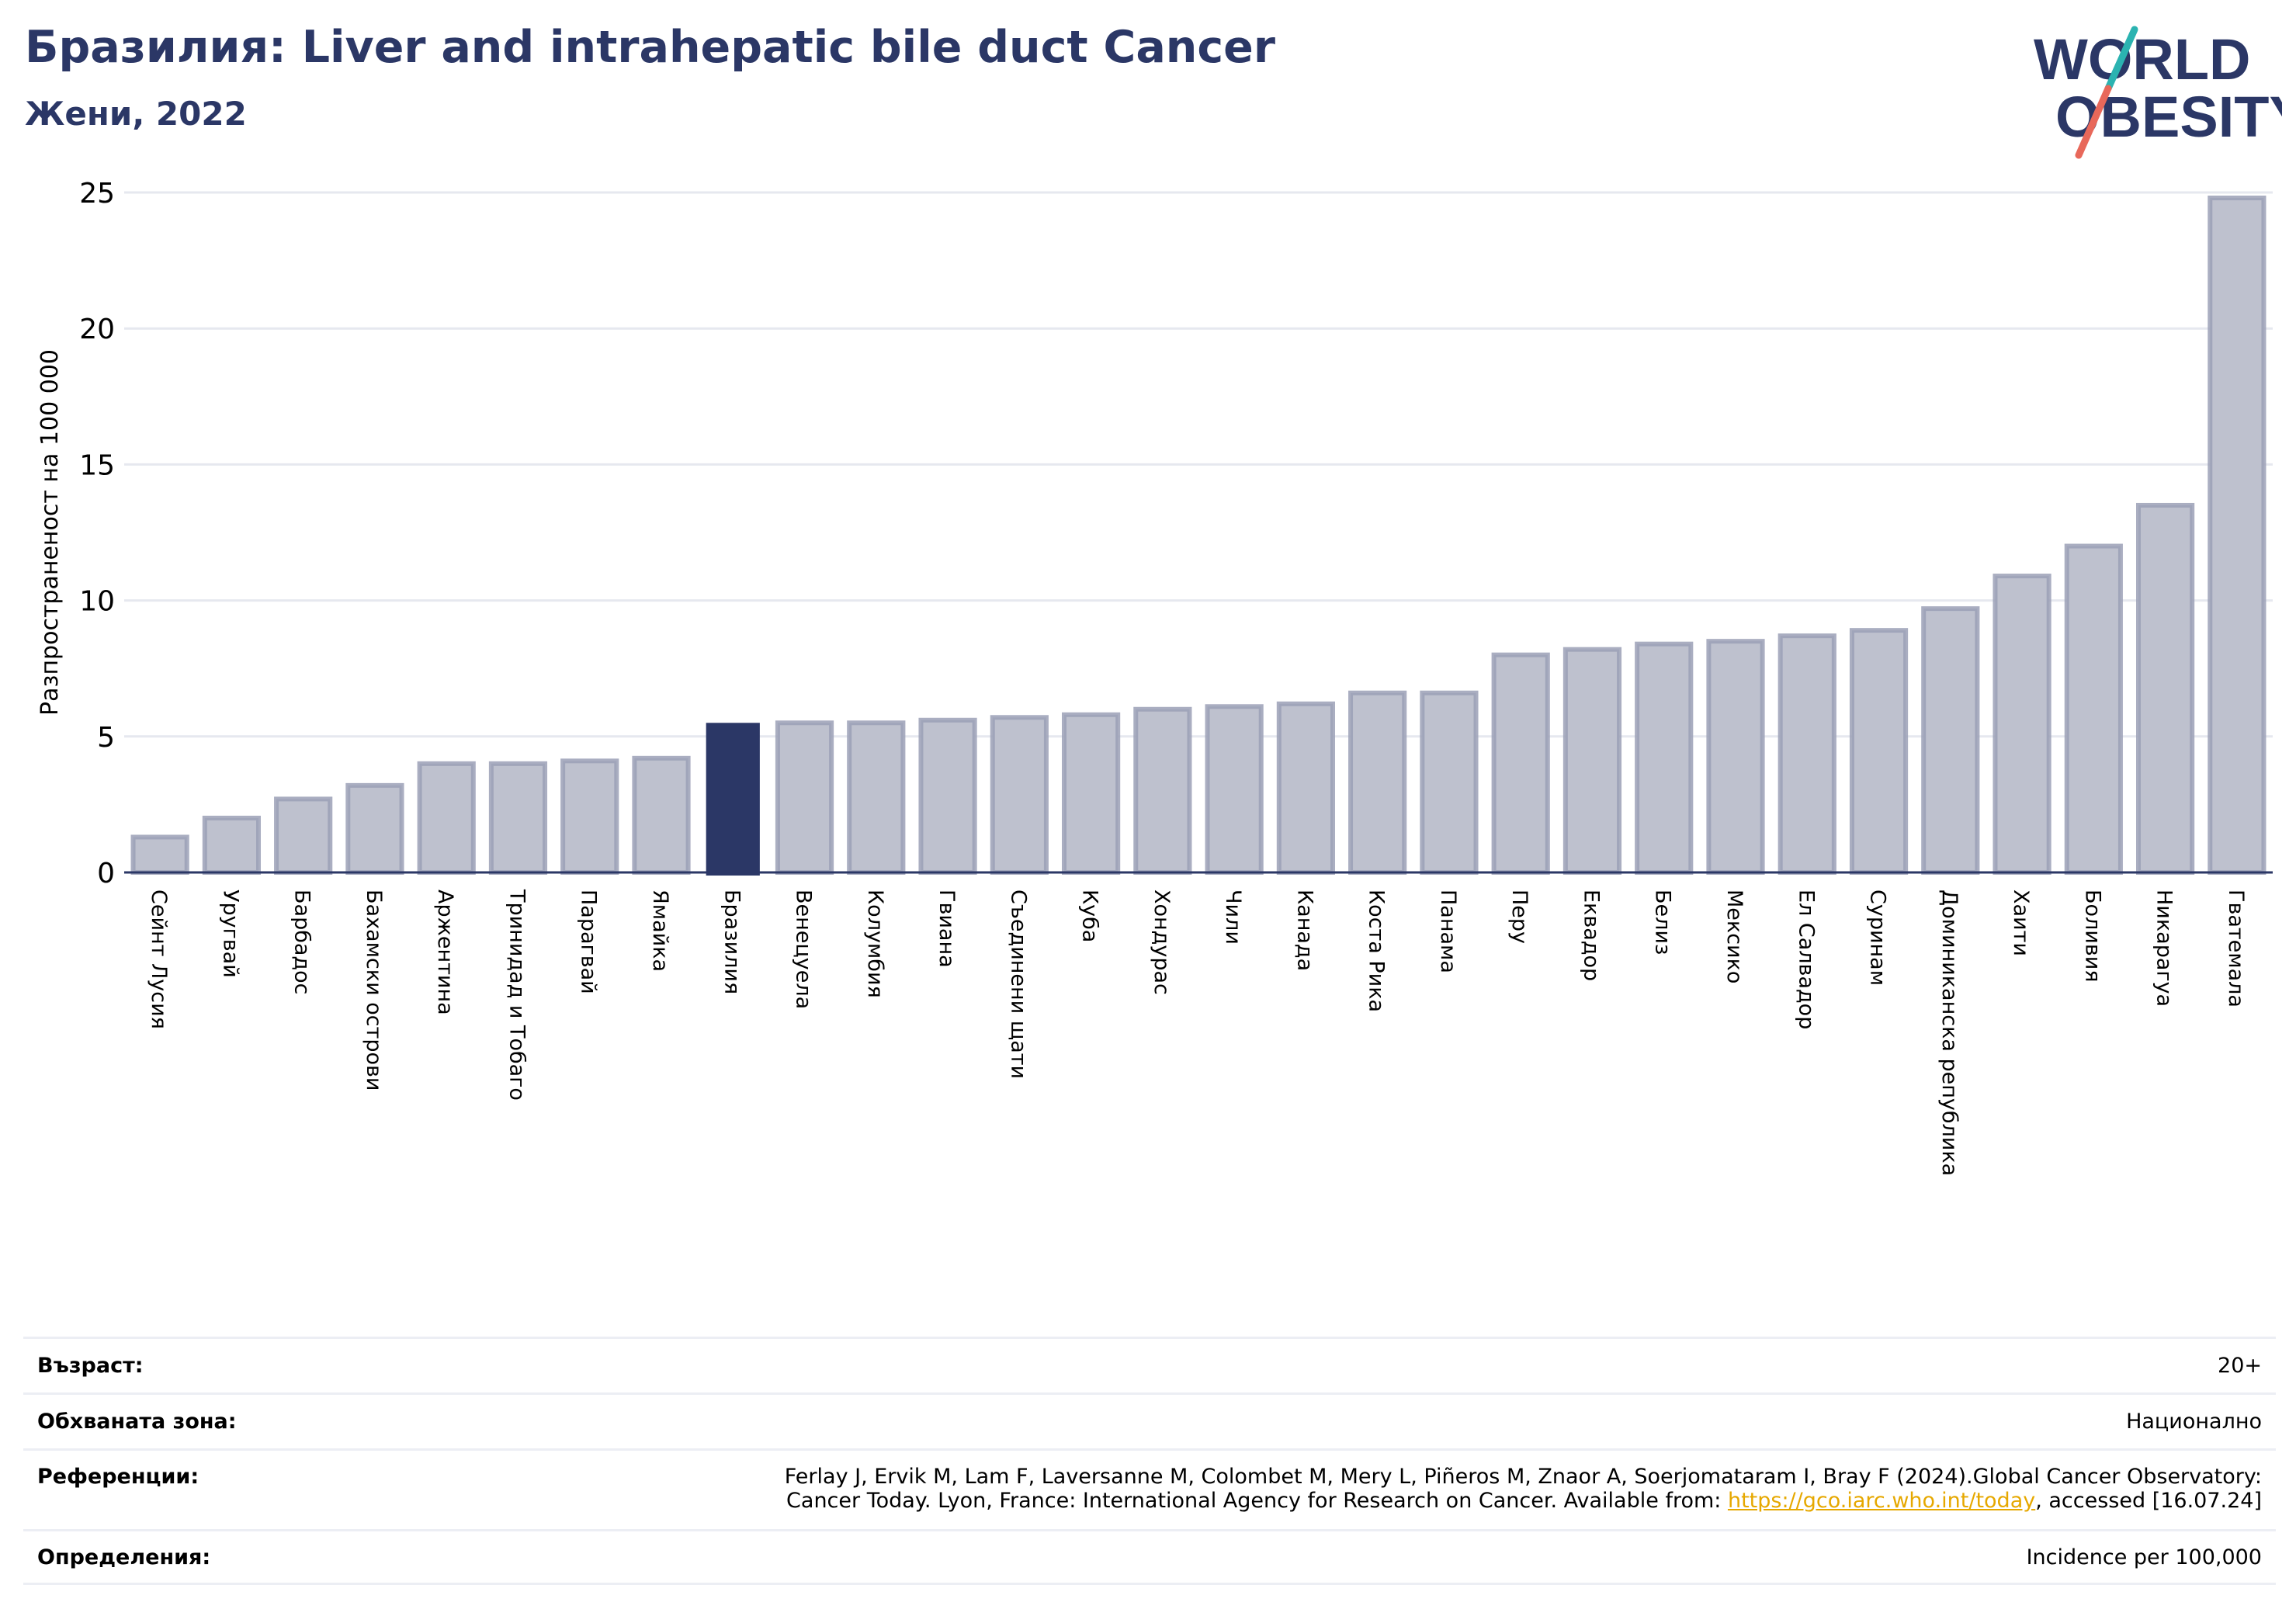 This screenshot has width=2296, height=1623. I want to click on x-tick-label: Хаити, so click(2021, 923).